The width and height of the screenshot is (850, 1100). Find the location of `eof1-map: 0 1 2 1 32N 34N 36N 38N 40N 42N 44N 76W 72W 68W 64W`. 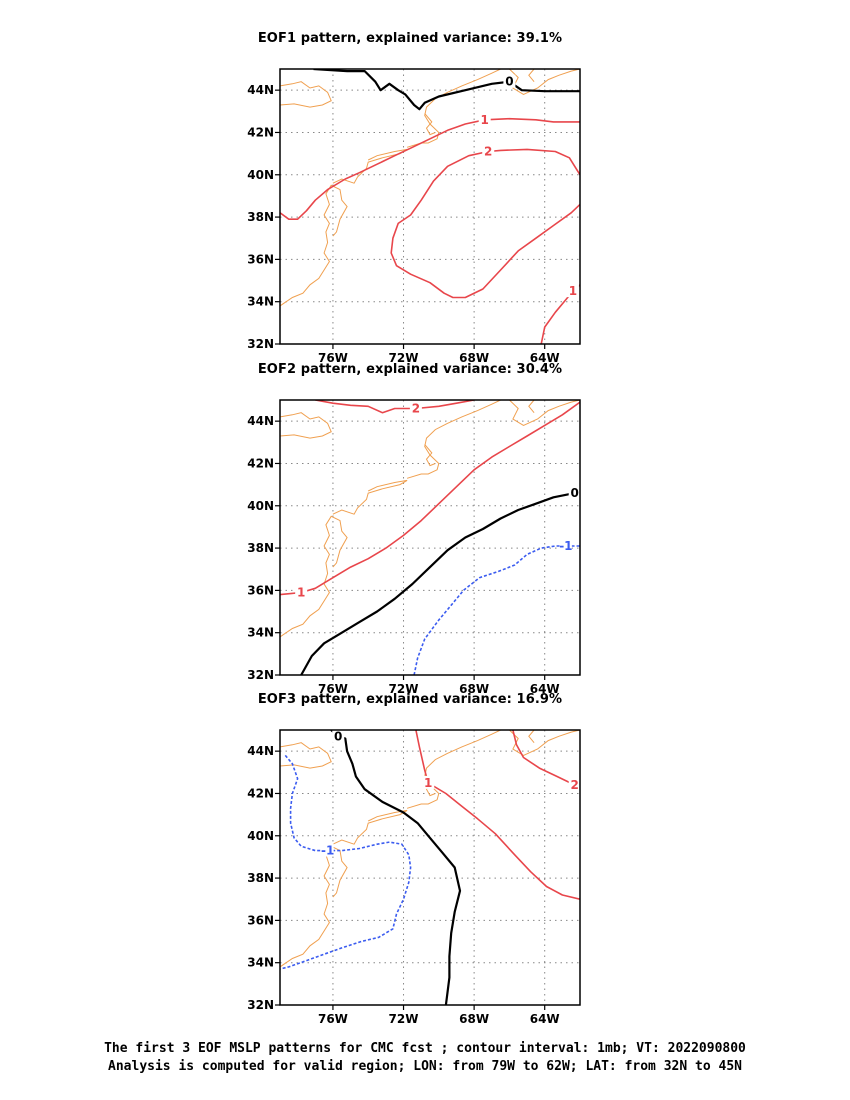

eof1-map: 0 1 2 1 32N 34N 36N 38N 40N 42N 44N 76W 72W 68W 64W is located at coordinates (414, 216).